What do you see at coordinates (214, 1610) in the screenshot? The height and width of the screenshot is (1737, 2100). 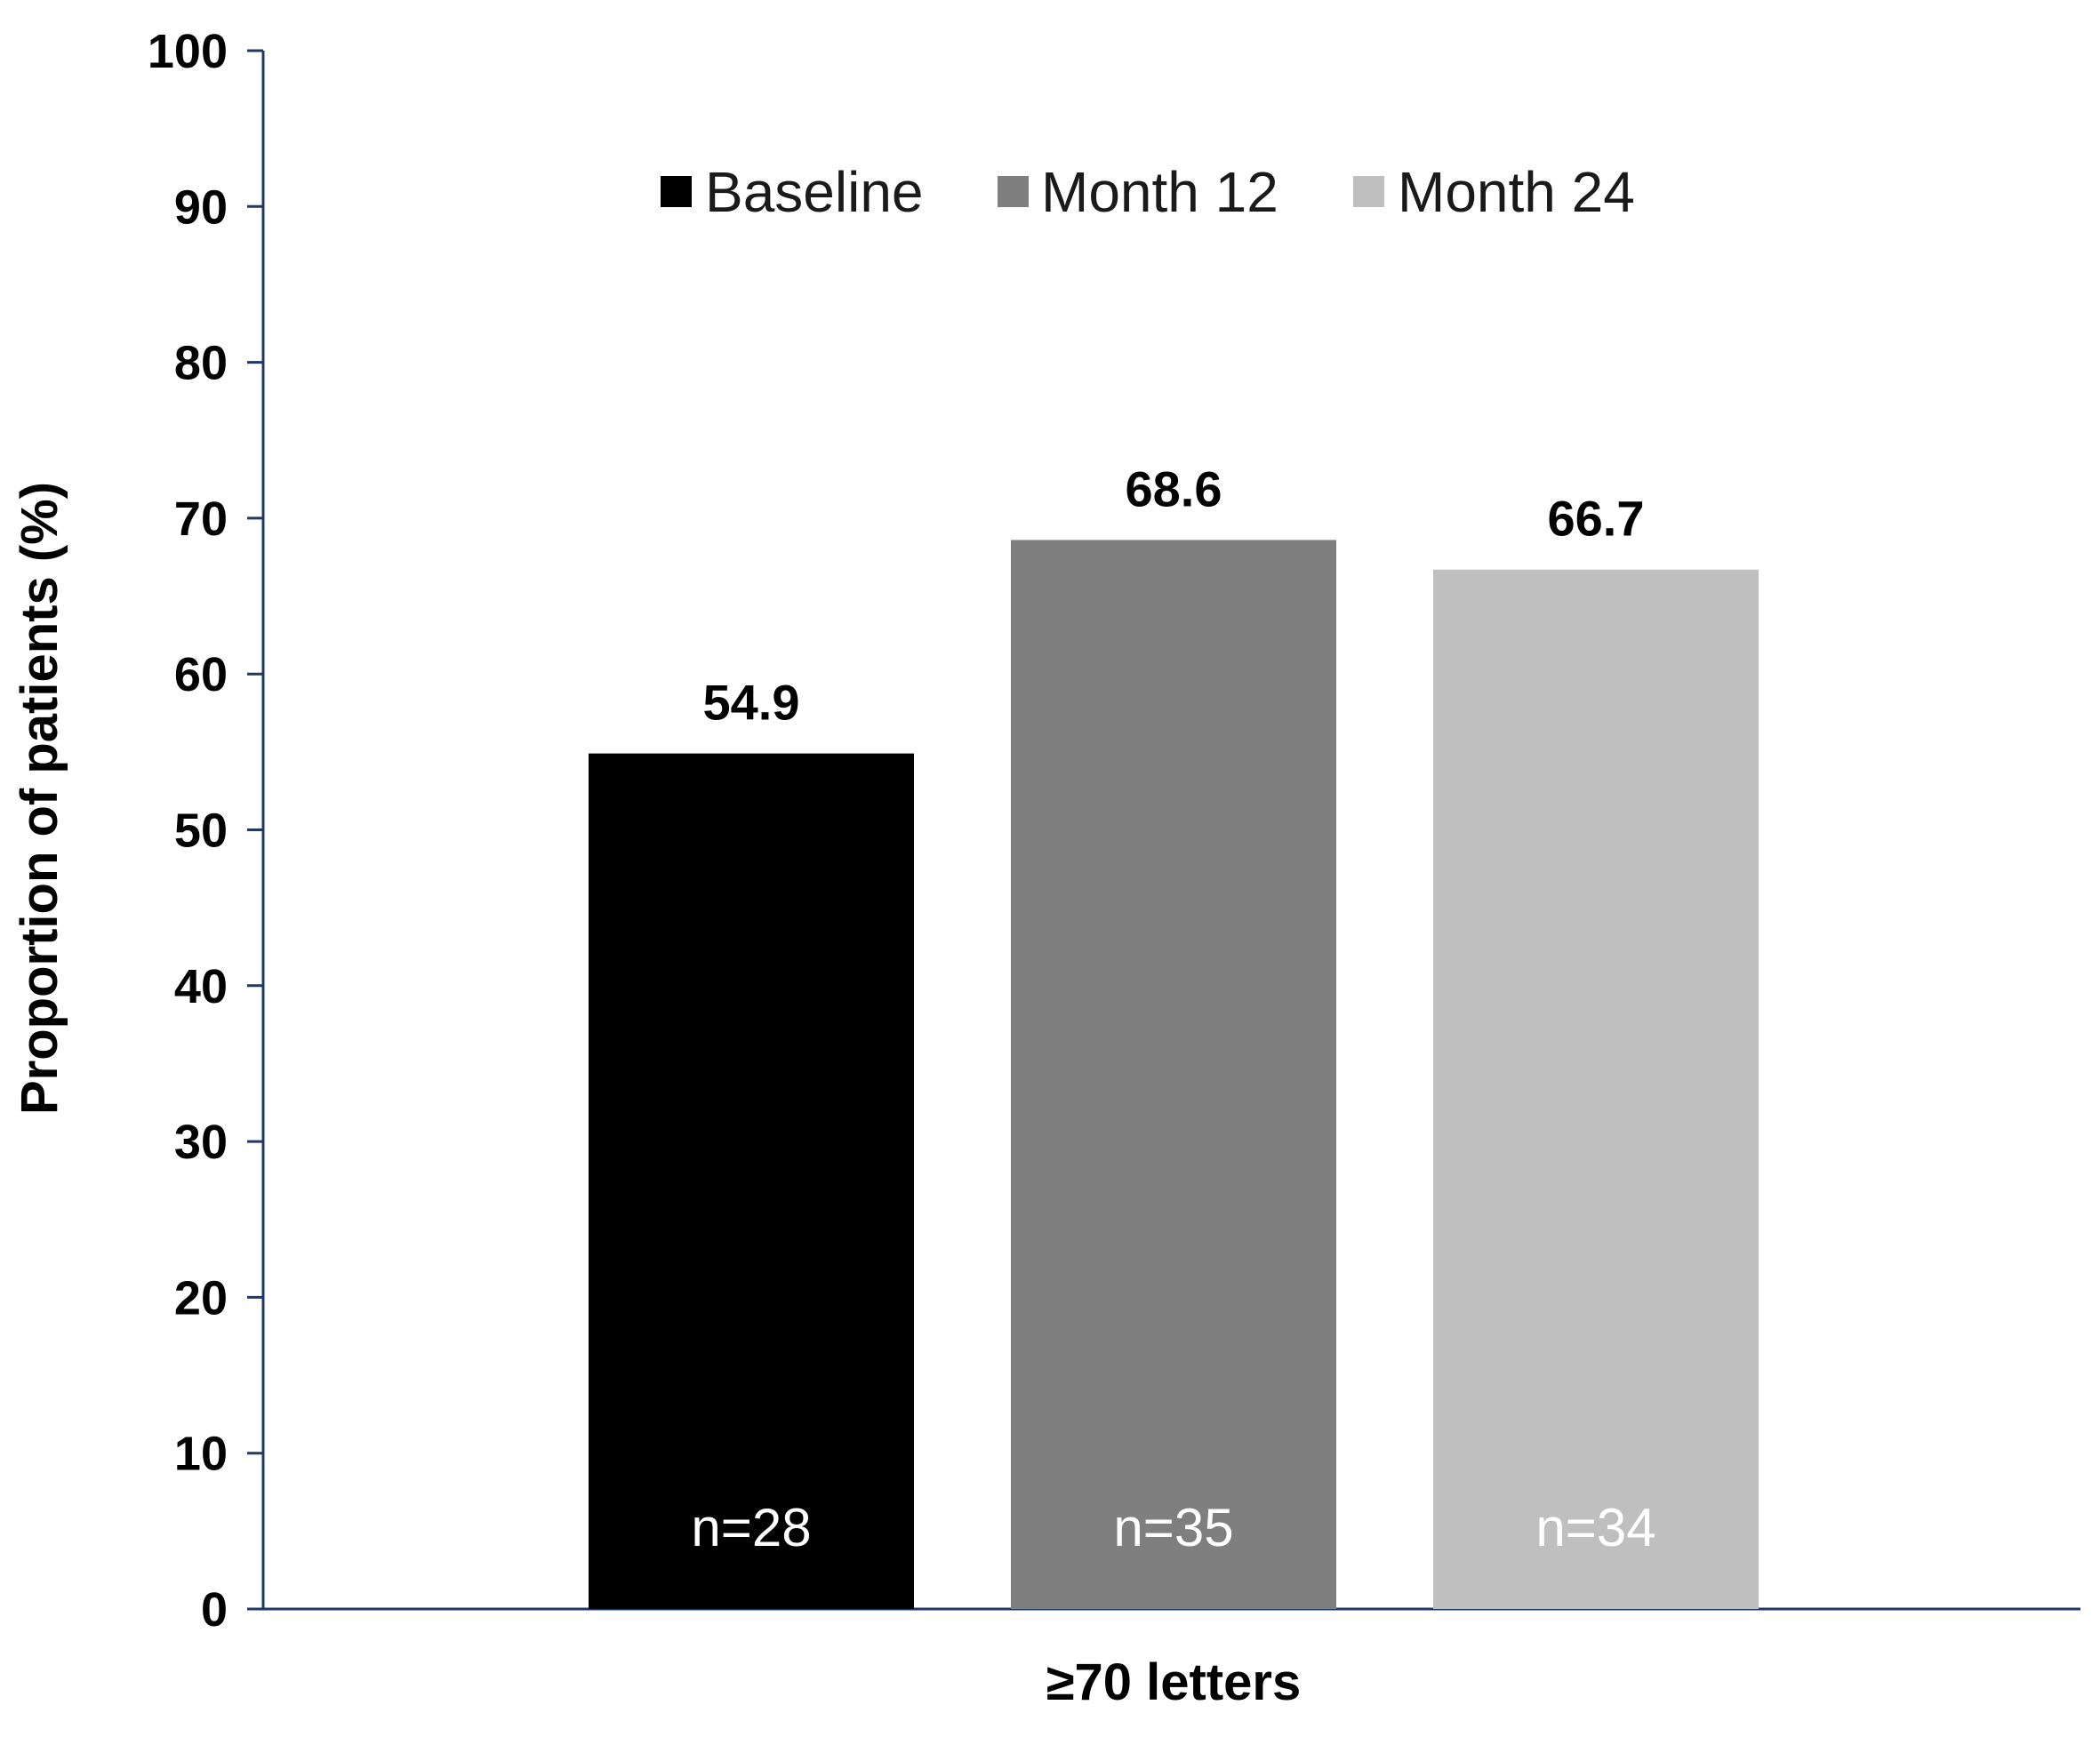 I see `y-tick-label: 0` at bounding box center [214, 1610].